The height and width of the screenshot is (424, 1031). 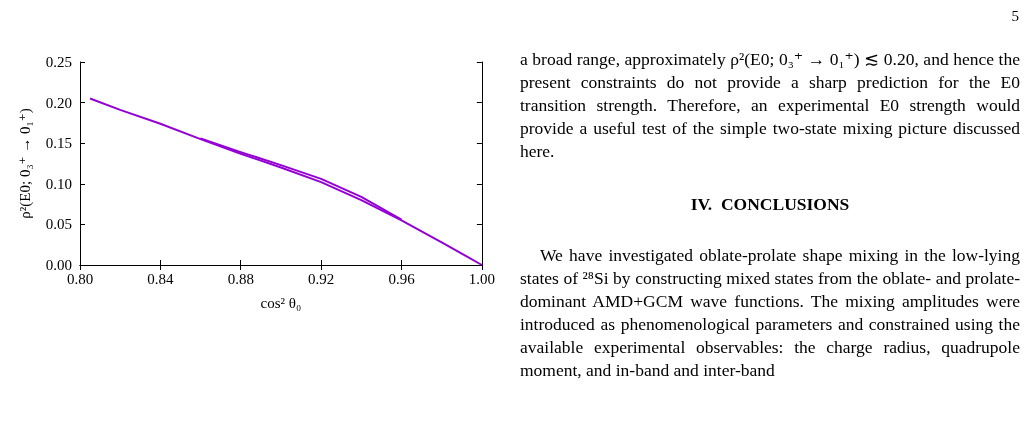 I want to click on y-tick-label: 0.20, so click(x=58, y=102).